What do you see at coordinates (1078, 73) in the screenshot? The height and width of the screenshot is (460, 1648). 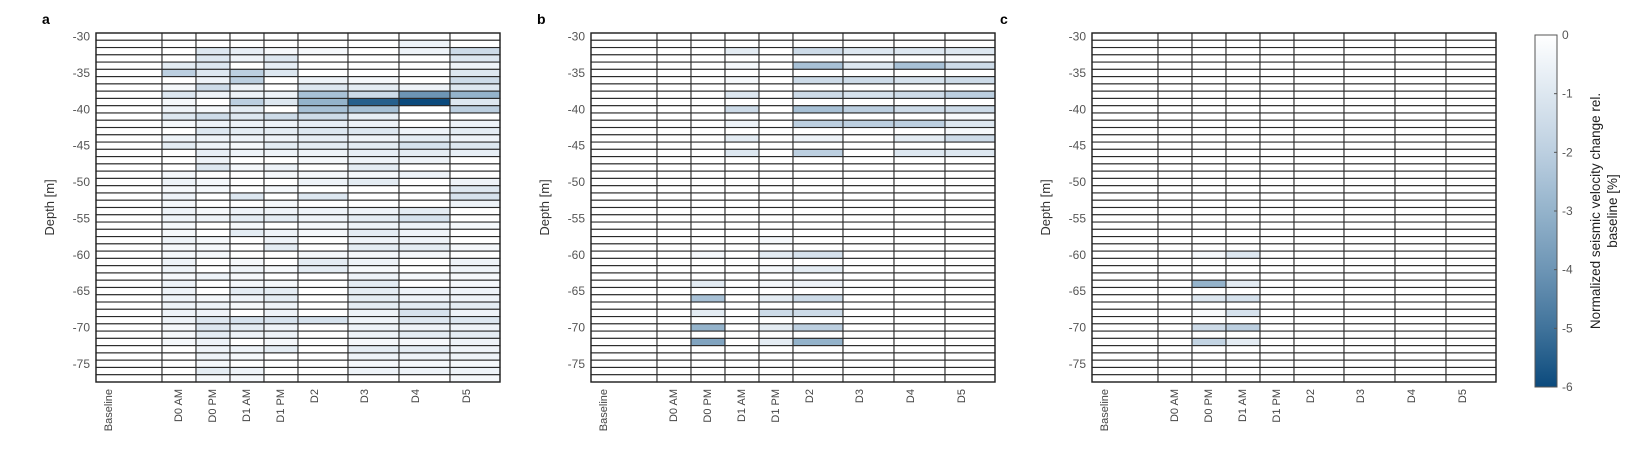 I see `y-tick-label: -35` at bounding box center [1078, 73].